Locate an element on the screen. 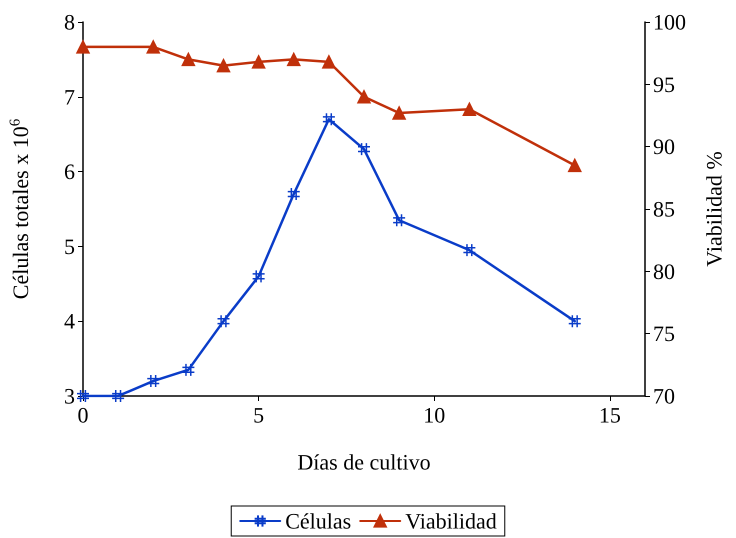 This screenshot has height=538, width=736. x-tick-label: 15 is located at coordinates (609, 415).